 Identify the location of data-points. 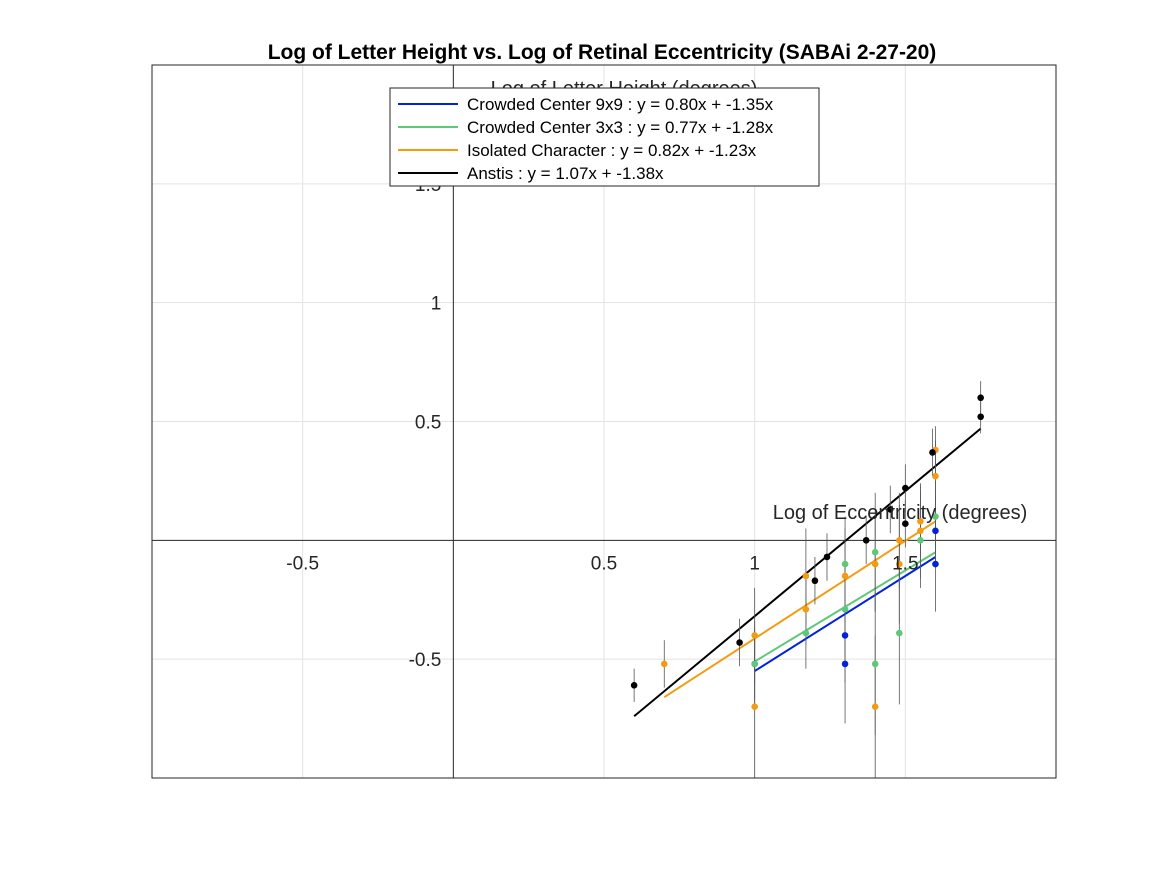
(807, 552).